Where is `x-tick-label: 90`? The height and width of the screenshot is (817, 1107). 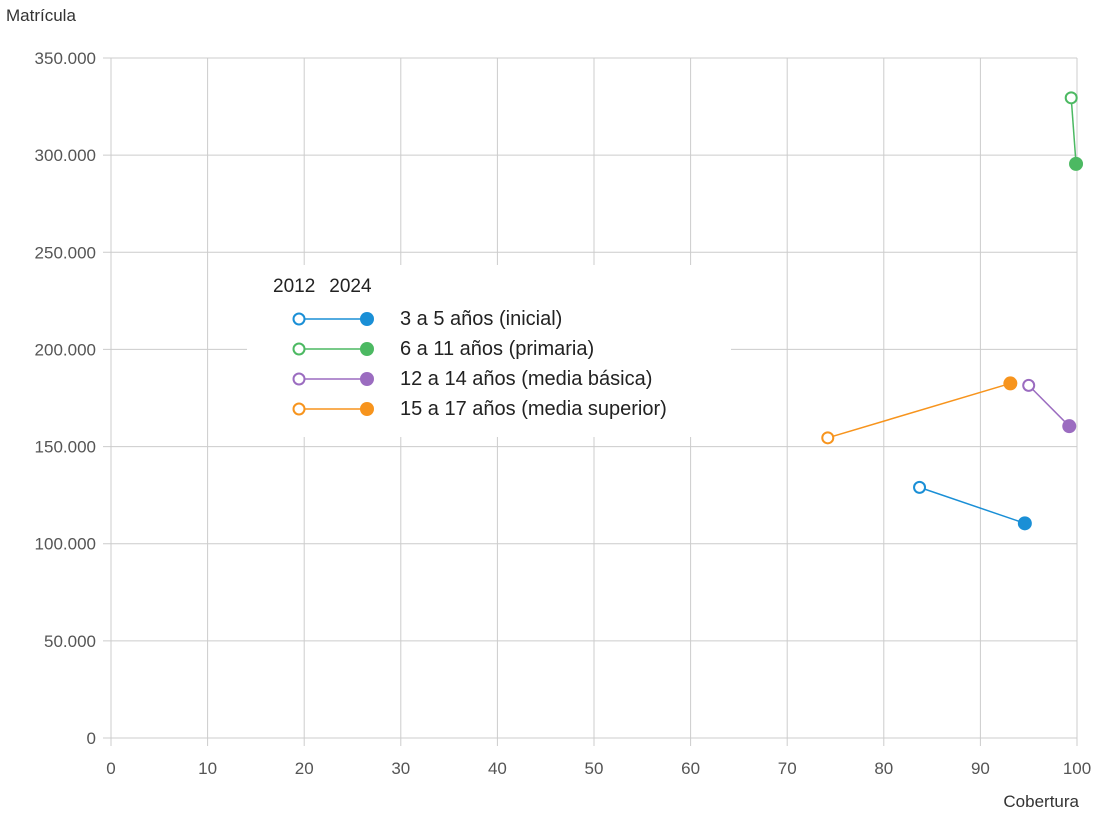
x-tick-label: 90 is located at coordinates (980, 768).